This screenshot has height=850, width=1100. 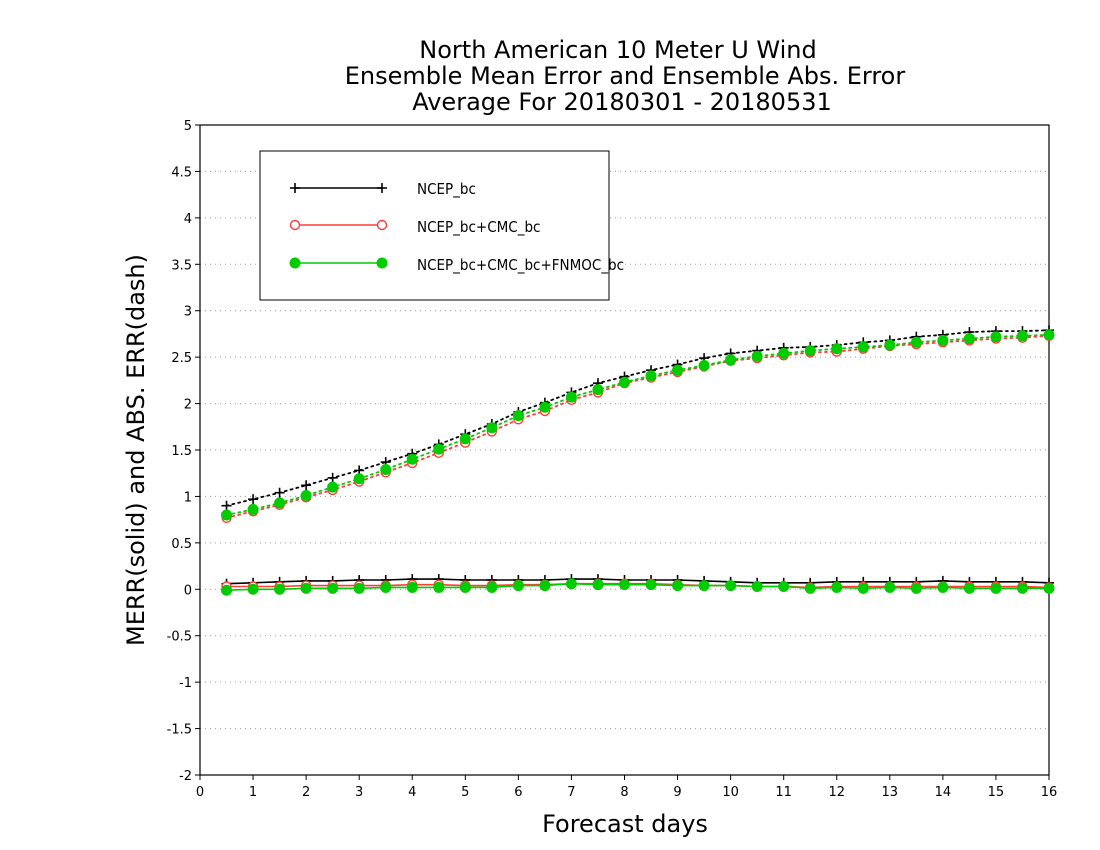 What do you see at coordinates (181, 265) in the screenshot?
I see `y-tick-label: 3.5` at bounding box center [181, 265].